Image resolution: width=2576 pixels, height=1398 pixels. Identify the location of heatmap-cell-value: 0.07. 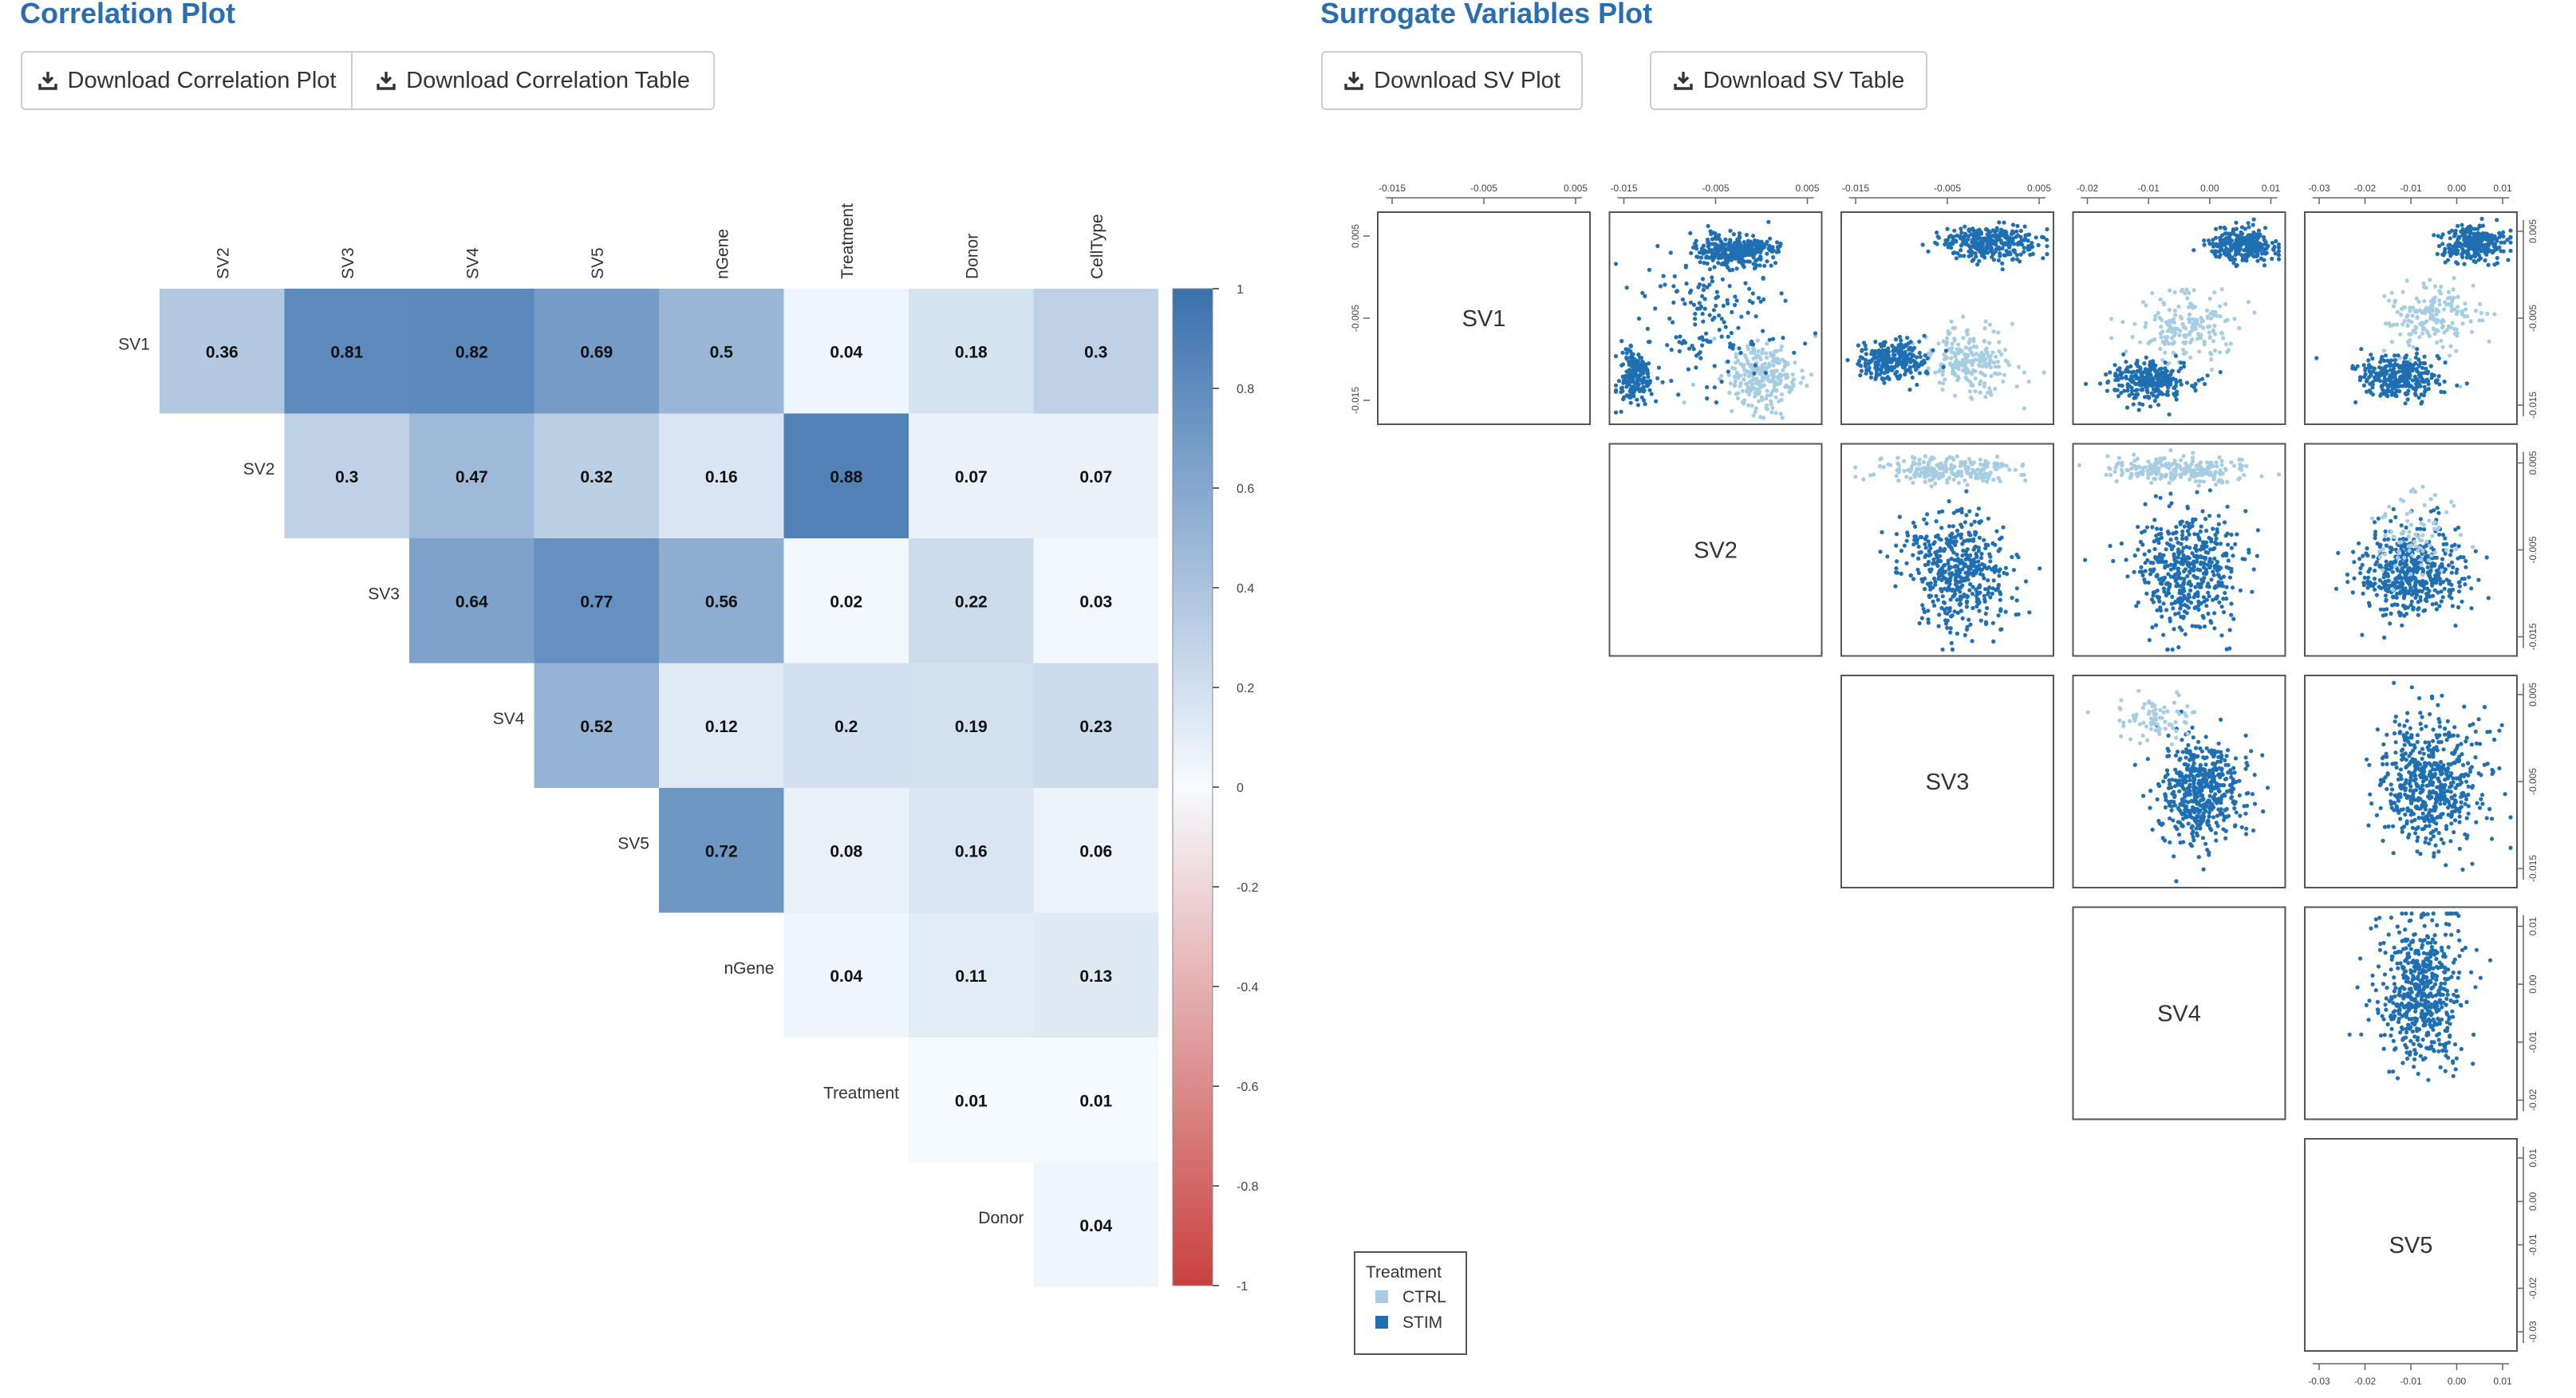
(1095, 477).